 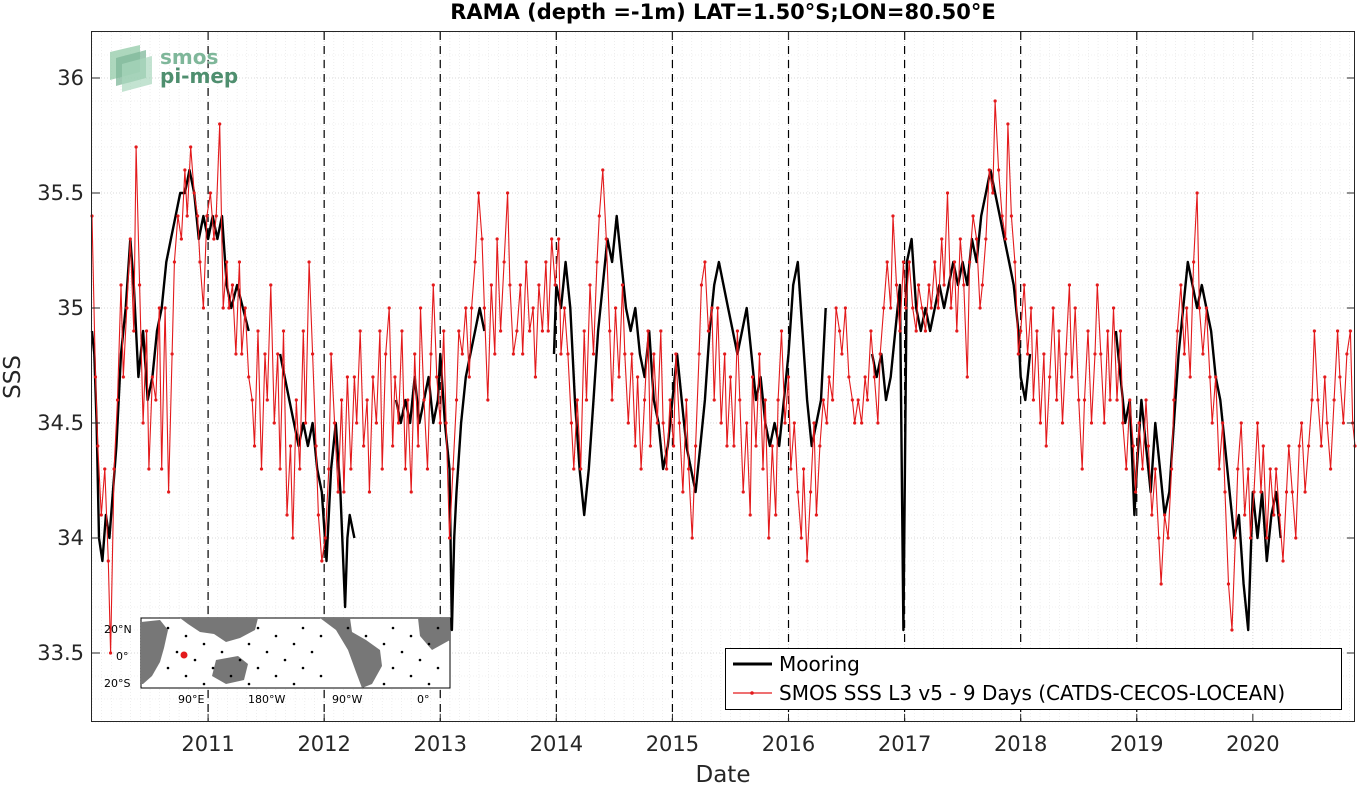 What do you see at coordinates (347, 699) in the screenshot?
I see `map-lon-90w: 90°W` at bounding box center [347, 699].